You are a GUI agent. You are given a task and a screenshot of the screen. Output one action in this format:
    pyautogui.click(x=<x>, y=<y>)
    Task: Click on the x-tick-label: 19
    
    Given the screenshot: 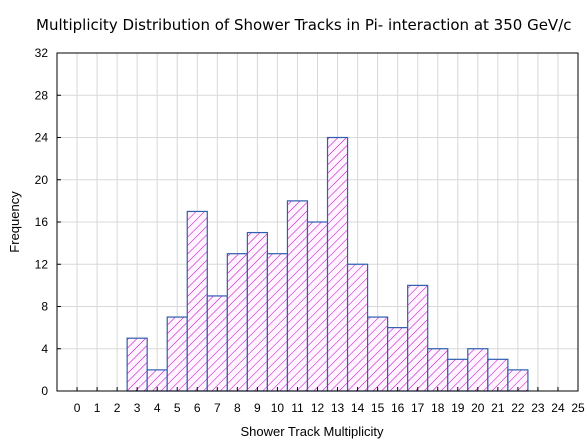 What is the action you would take?
    pyautogui.click(x=458, y=408)
    